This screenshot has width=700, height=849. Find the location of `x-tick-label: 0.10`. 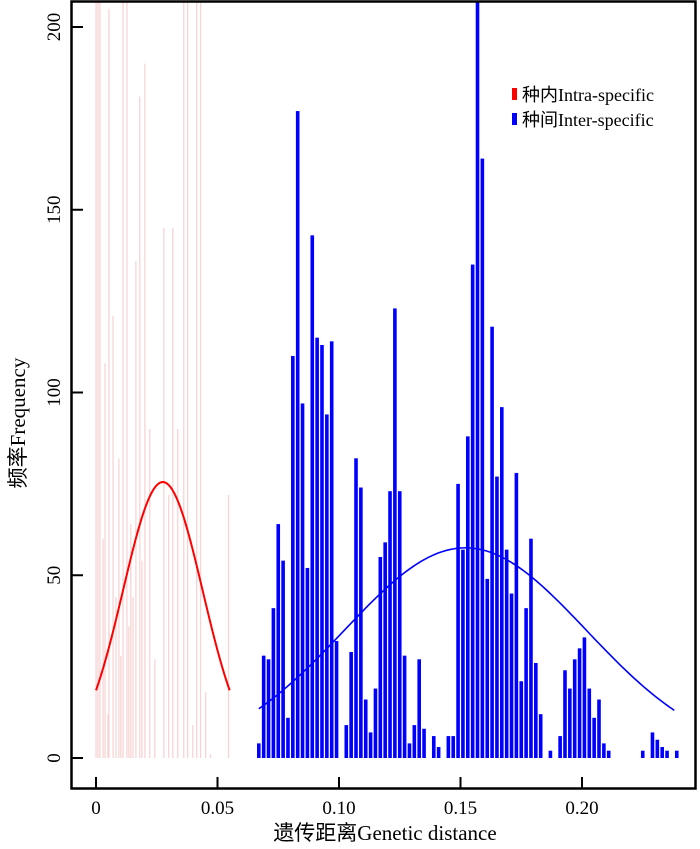

x-tick-label: 0.10 is located at coordinates (338, 808).